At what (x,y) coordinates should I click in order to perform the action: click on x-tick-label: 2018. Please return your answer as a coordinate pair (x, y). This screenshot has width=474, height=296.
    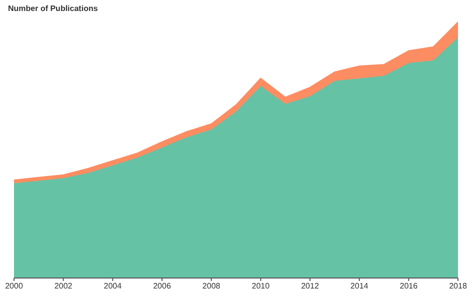
    Looking at the image, I should click on (458, 286).